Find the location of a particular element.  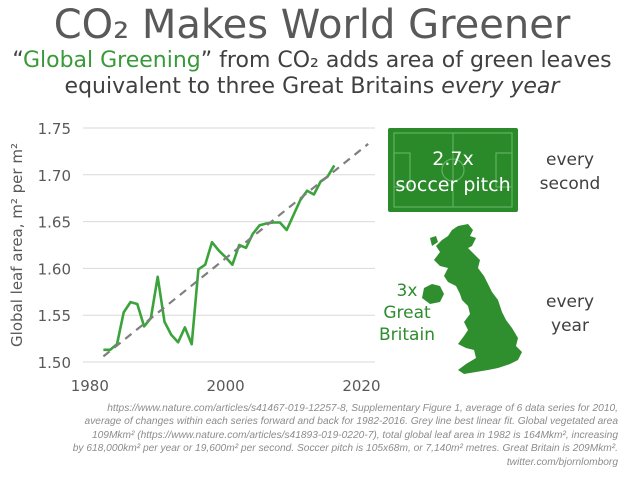

source-line-5: twitter.com/bjornlomborg is located at coordinates (562, 462).